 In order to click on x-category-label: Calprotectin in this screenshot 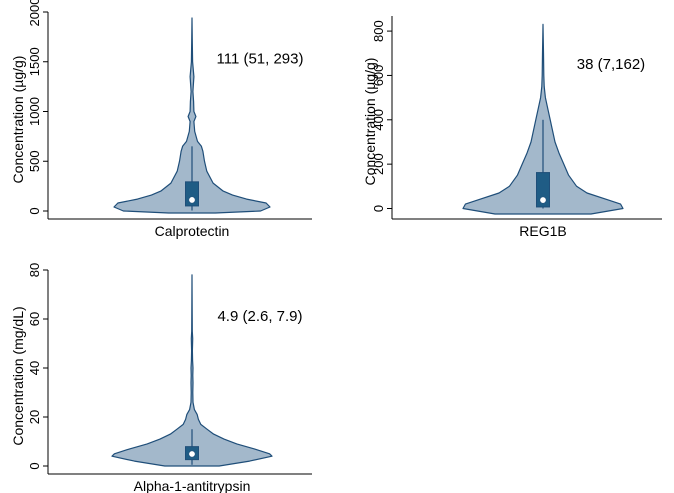, I will do `click(192, 231)`.